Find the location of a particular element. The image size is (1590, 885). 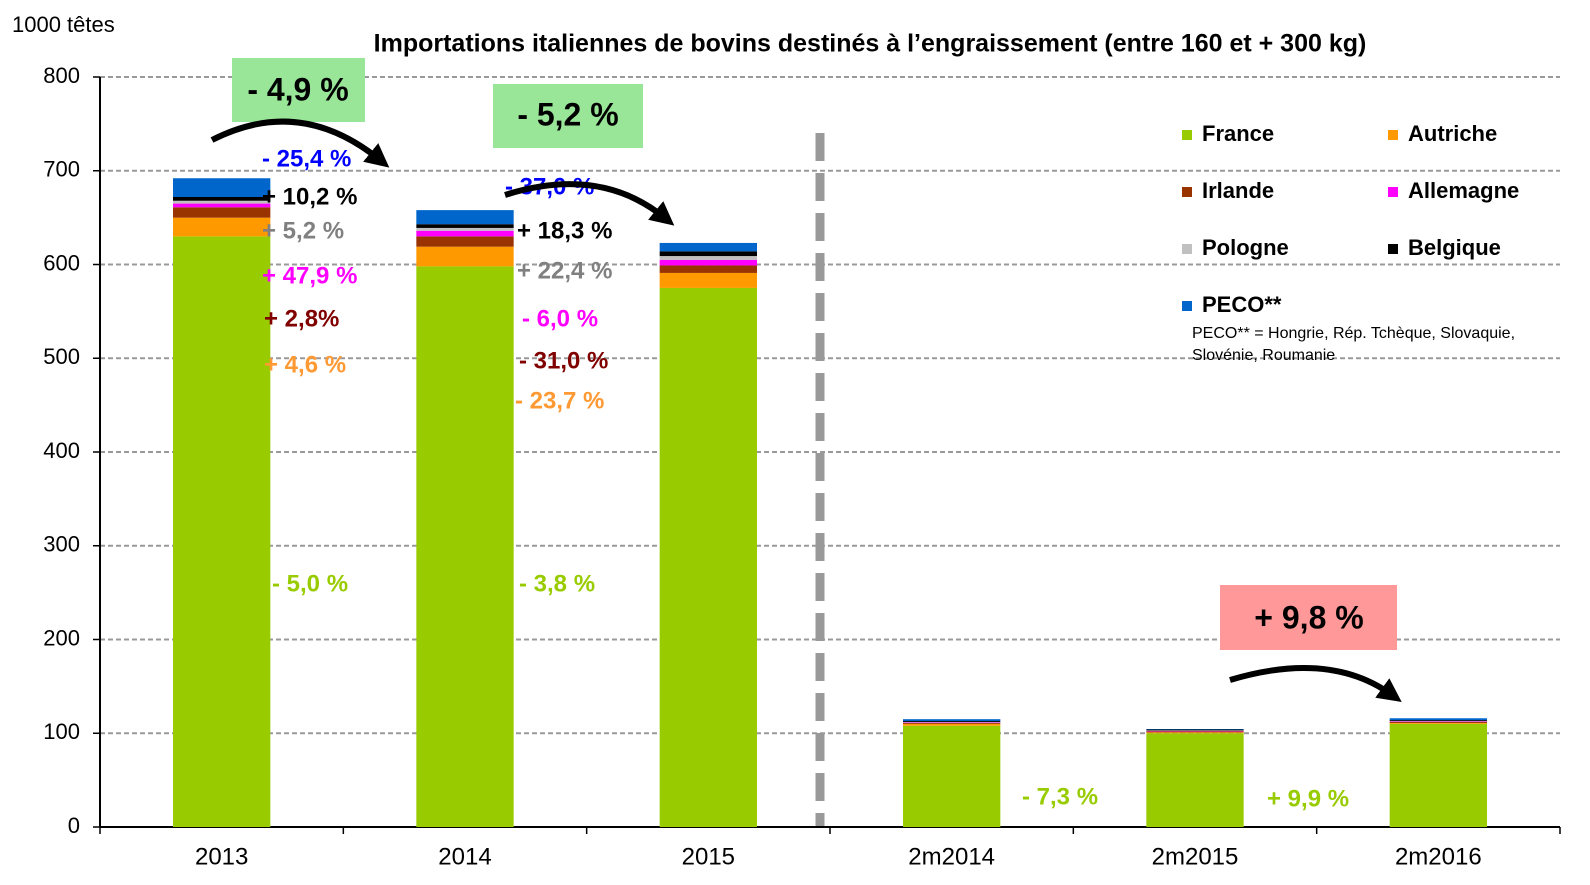

legend-label: Belgique is located at coordinates (1454, 247).